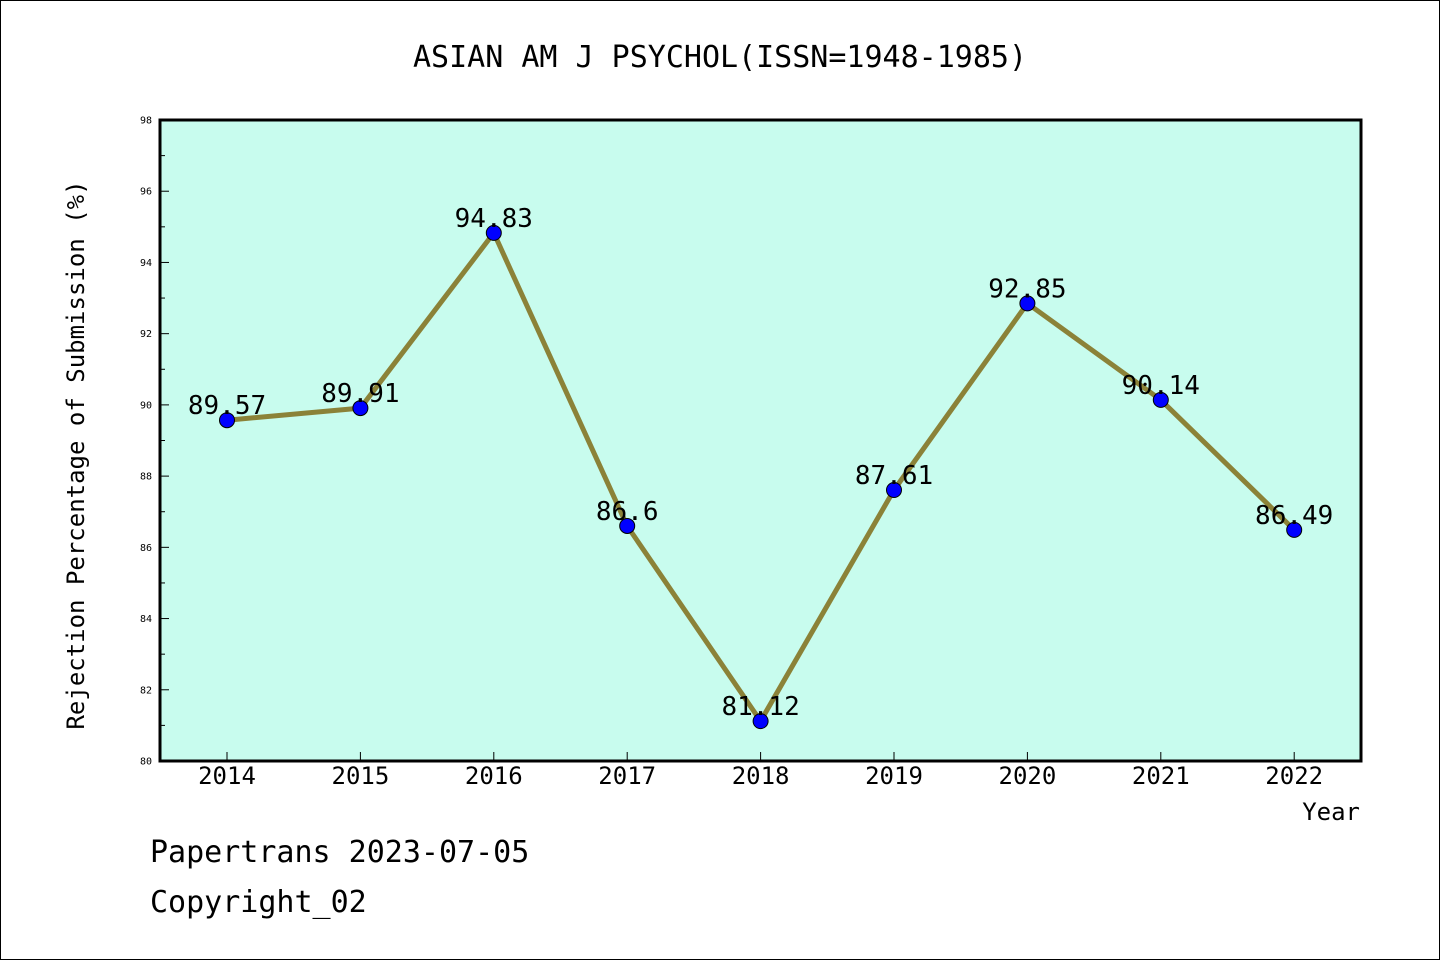 Image resolution: width=1440 pixels, height=960 pixels. I want to click on x-tick-label: 2018, so click(761, 776).